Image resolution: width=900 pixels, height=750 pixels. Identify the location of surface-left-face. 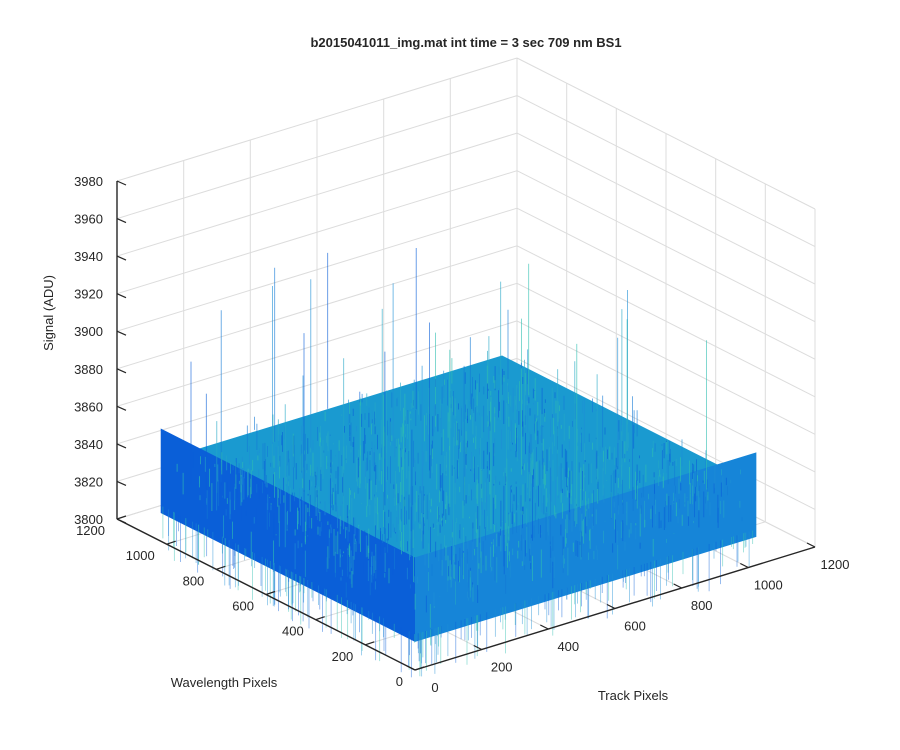
(287, 535).